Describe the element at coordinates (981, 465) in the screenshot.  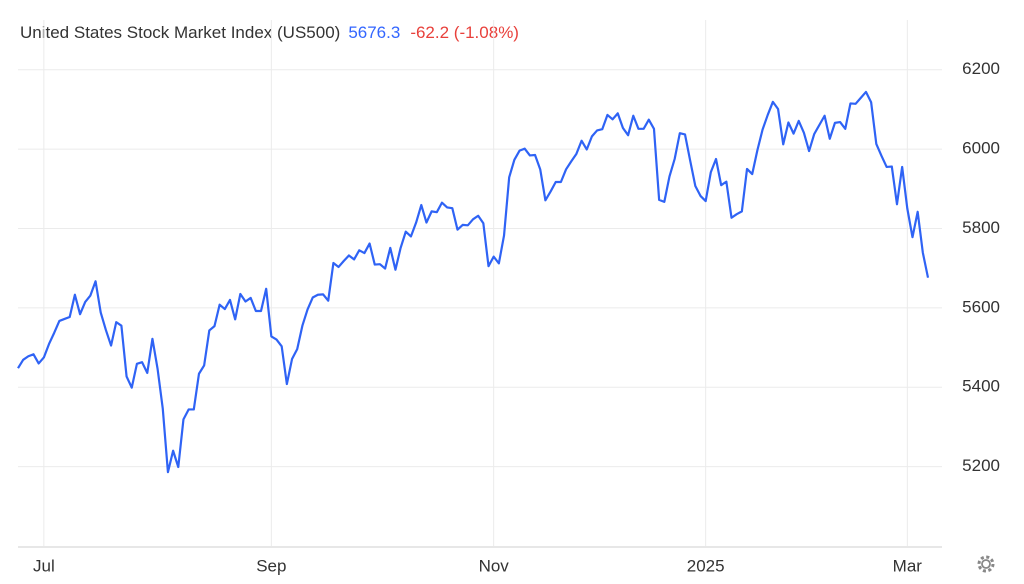
I see `y-tick-label: 5200` at that location.